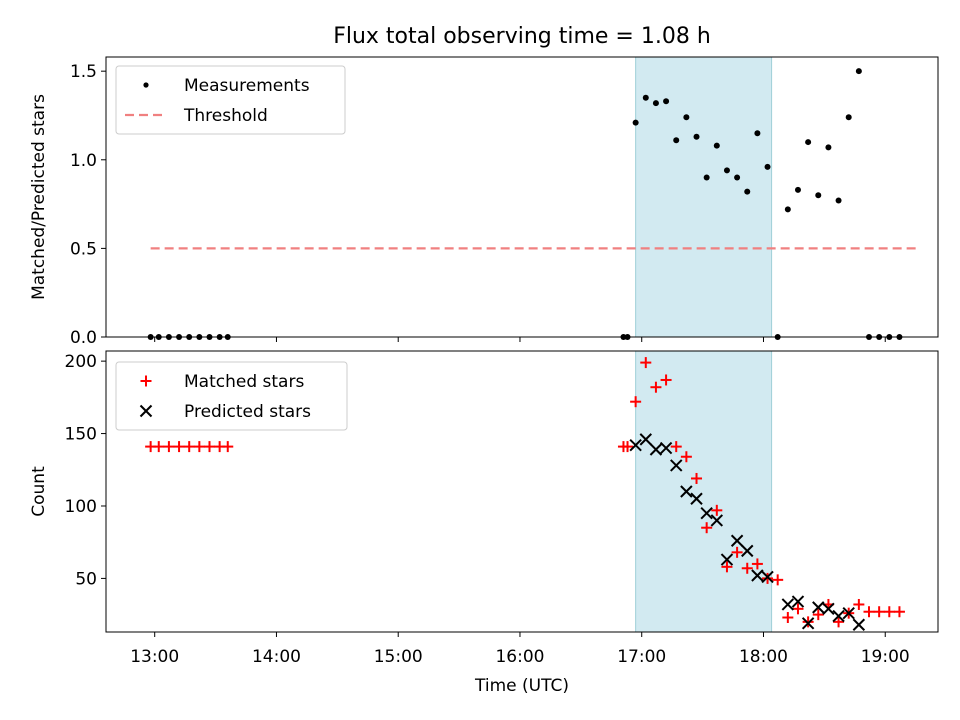 Image resolution: width=960 pixels, height=720 pixels. I want to click on y-tick-label: 50, so click(86, 579).